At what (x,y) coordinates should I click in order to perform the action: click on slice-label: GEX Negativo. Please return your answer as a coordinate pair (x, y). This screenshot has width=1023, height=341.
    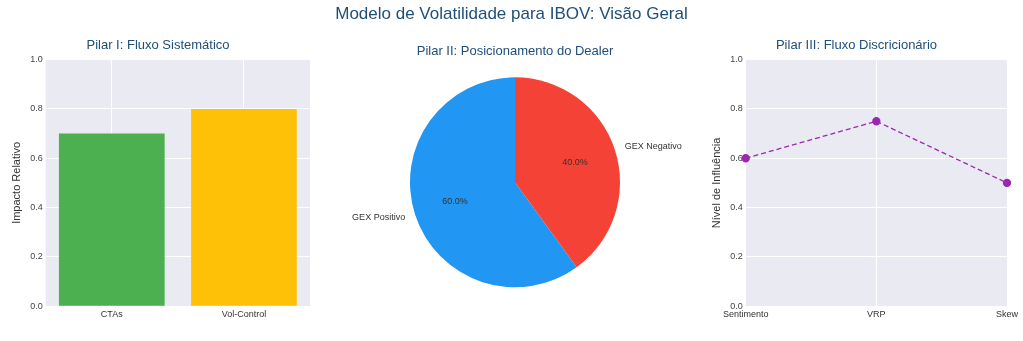
    Looking at the image, I should click on (653, 146).